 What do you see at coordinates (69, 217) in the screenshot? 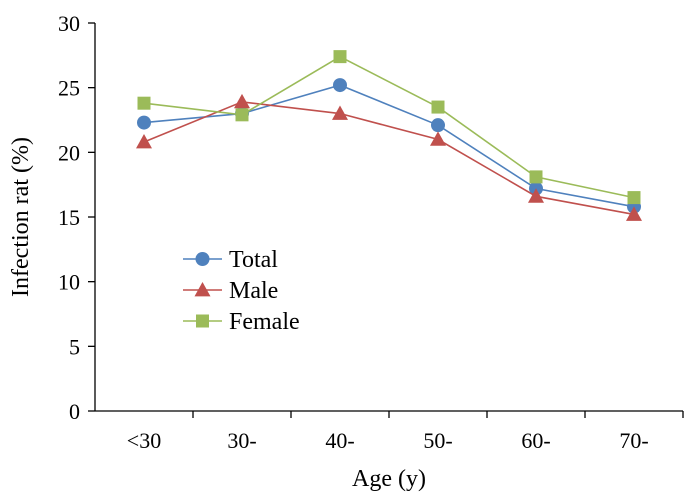
I see `y-tick-label: 15` at bounding box center [69, 217].